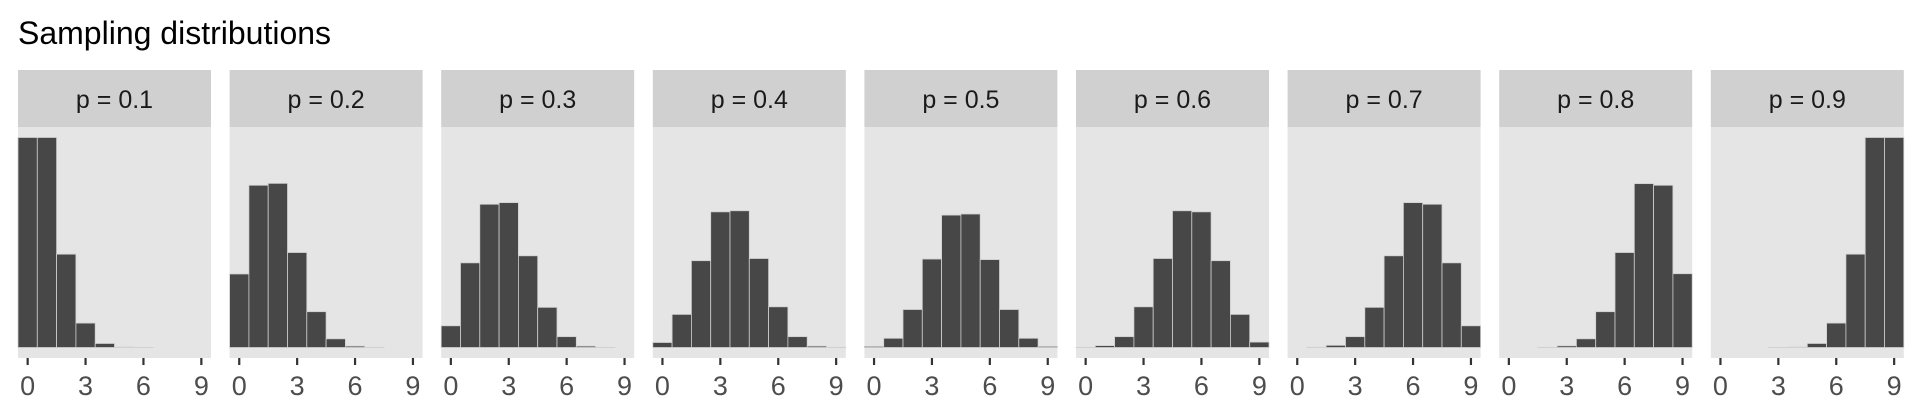 The image size is (1920, 420). I want to click on facet-strip-label: p = 0.3, so click(537, 100).